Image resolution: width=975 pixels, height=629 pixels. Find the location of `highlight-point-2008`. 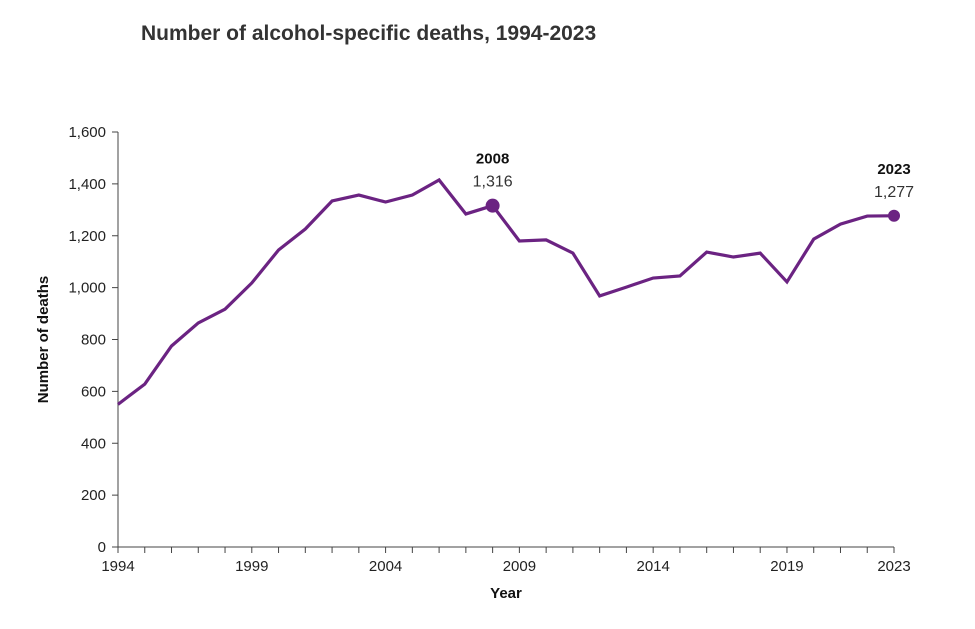

highlight-point-2008 is located at coordinates (492, 205).